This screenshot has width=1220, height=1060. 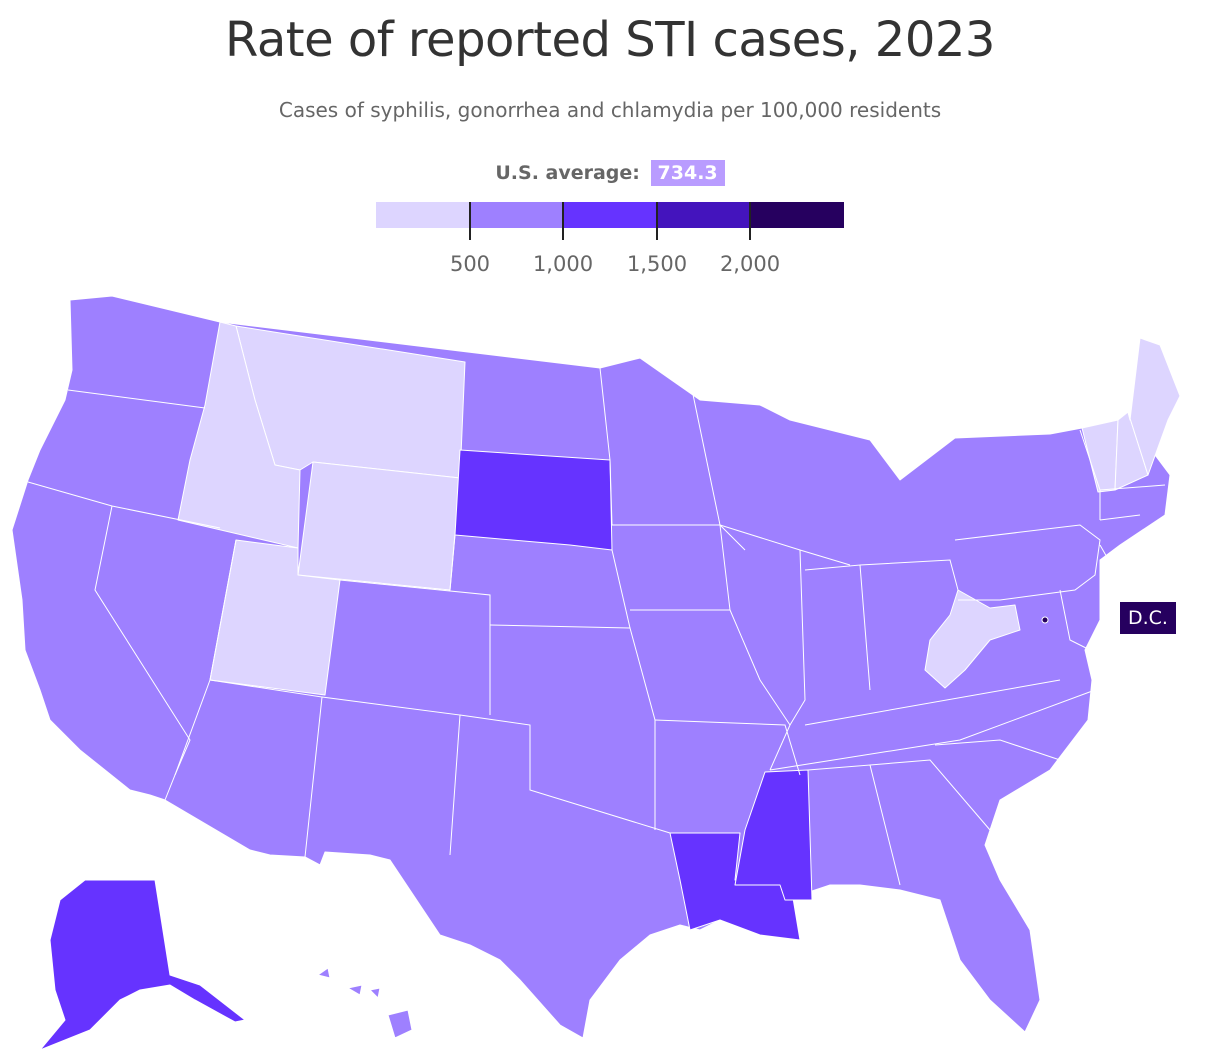 I want to click on state-alaska, so click(x=142, y=965).